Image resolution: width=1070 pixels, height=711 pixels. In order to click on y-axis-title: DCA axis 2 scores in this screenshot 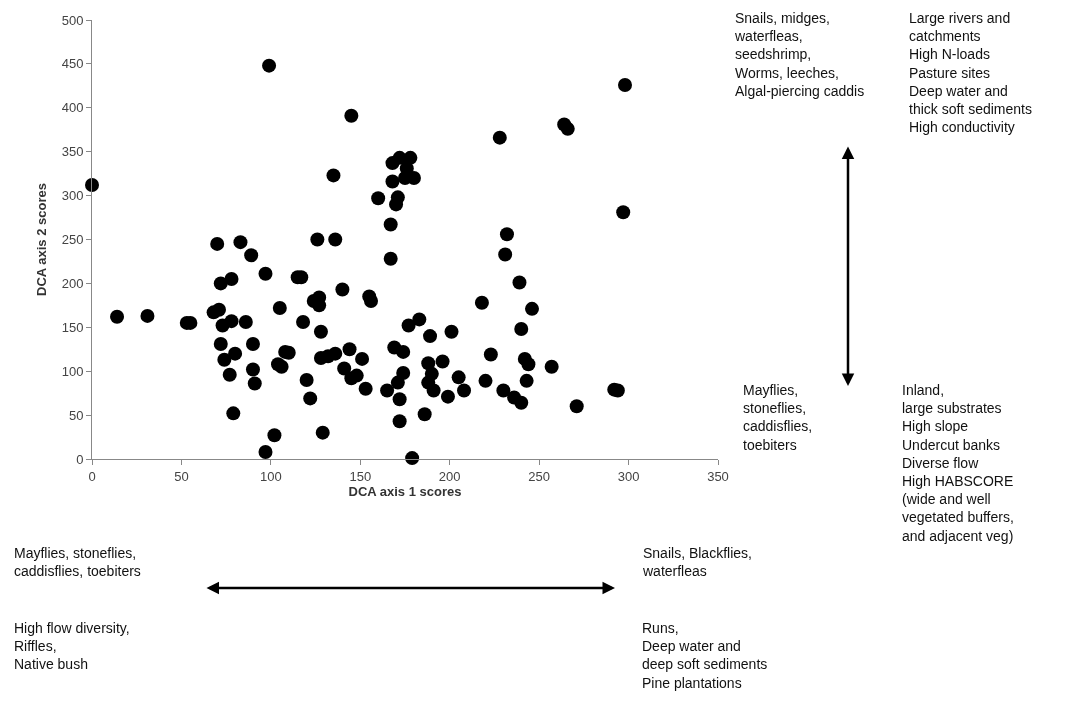, I will do `click(41, 239)`.